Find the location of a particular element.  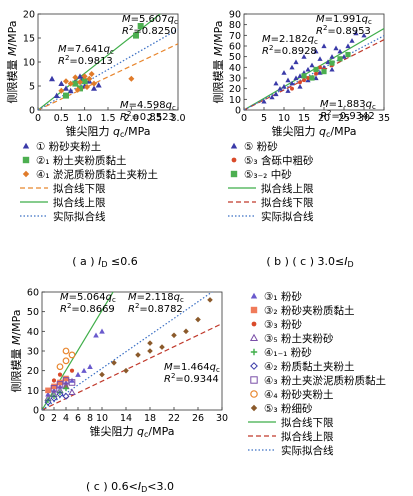

x-tick-label: 30 is located at coordinates (364, 118).